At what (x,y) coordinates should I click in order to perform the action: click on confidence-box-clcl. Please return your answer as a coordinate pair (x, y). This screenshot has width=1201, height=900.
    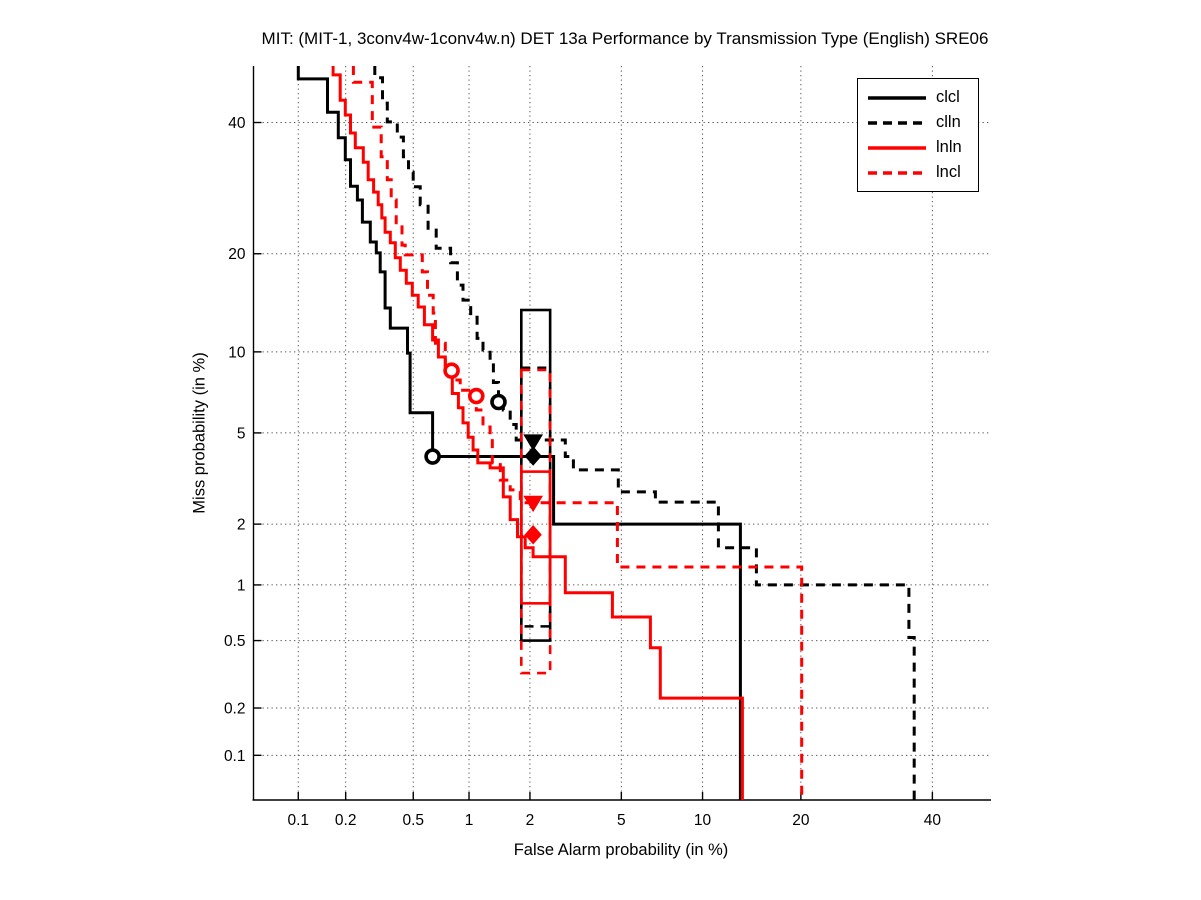
    Looking at the image, I should click on (535, 475).